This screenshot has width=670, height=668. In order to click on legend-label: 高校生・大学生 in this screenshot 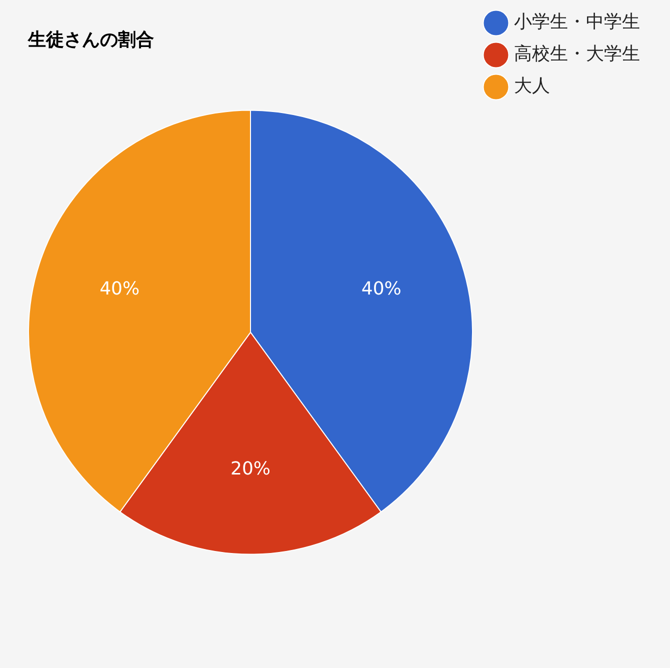, I will do `click(577, 54)`.